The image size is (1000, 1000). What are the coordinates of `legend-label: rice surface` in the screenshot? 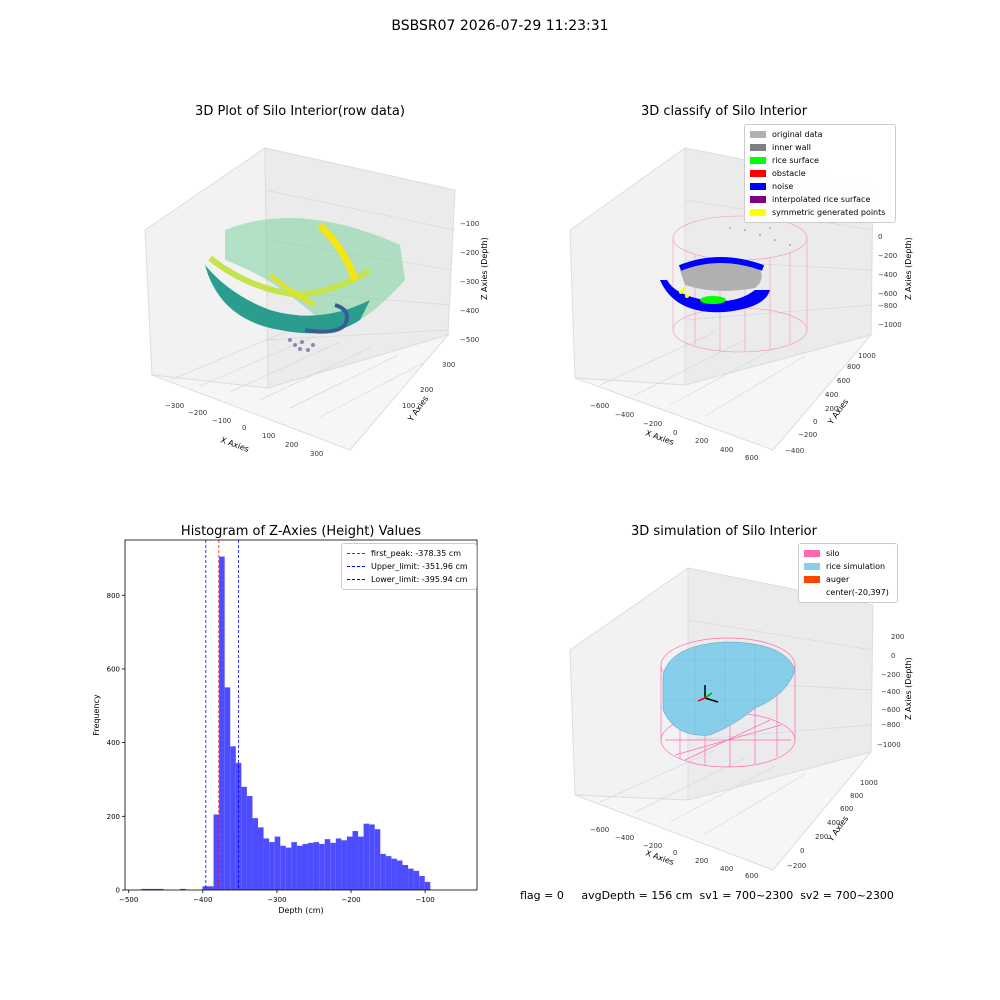 It's located at (795, 160).